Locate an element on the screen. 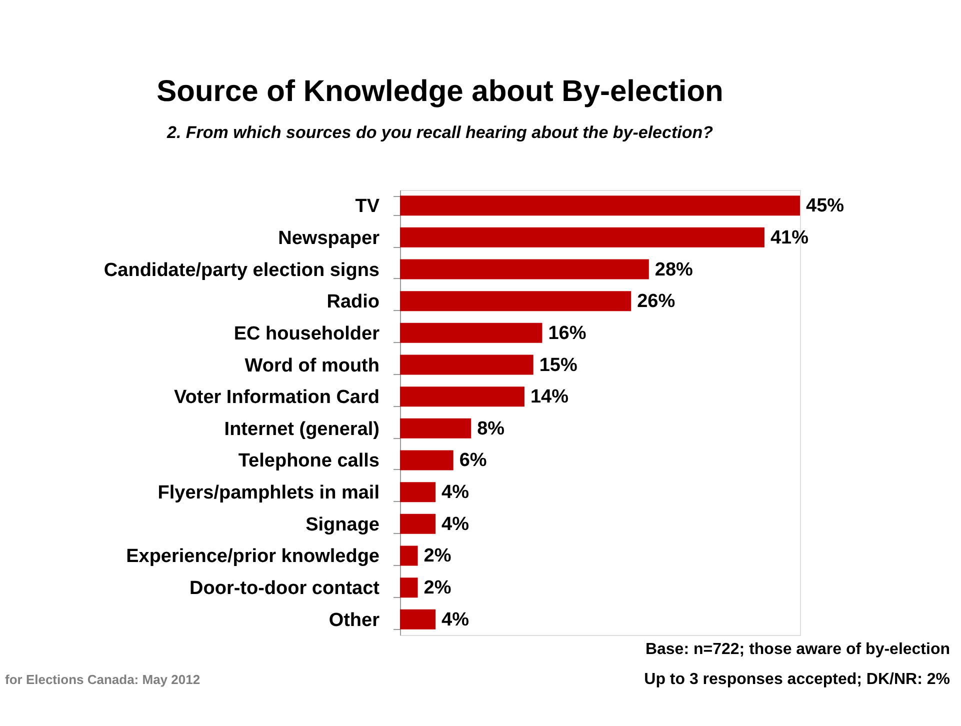  y-tick-label: Word of mouth is located at coordinates (312, 365).